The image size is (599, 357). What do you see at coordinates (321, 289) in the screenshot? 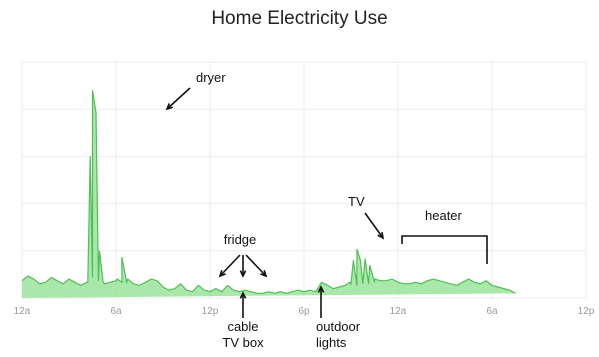
I see `outdoor-lights-arrow-head` at bounding box center [321, 289].